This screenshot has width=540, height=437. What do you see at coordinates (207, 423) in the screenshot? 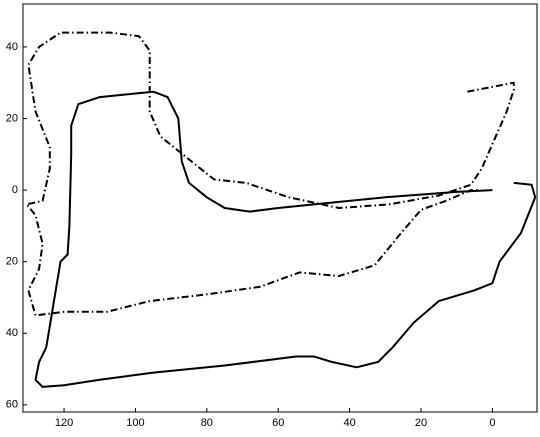
I see `x-tick-label: 80` at bounding box center [207, 423].